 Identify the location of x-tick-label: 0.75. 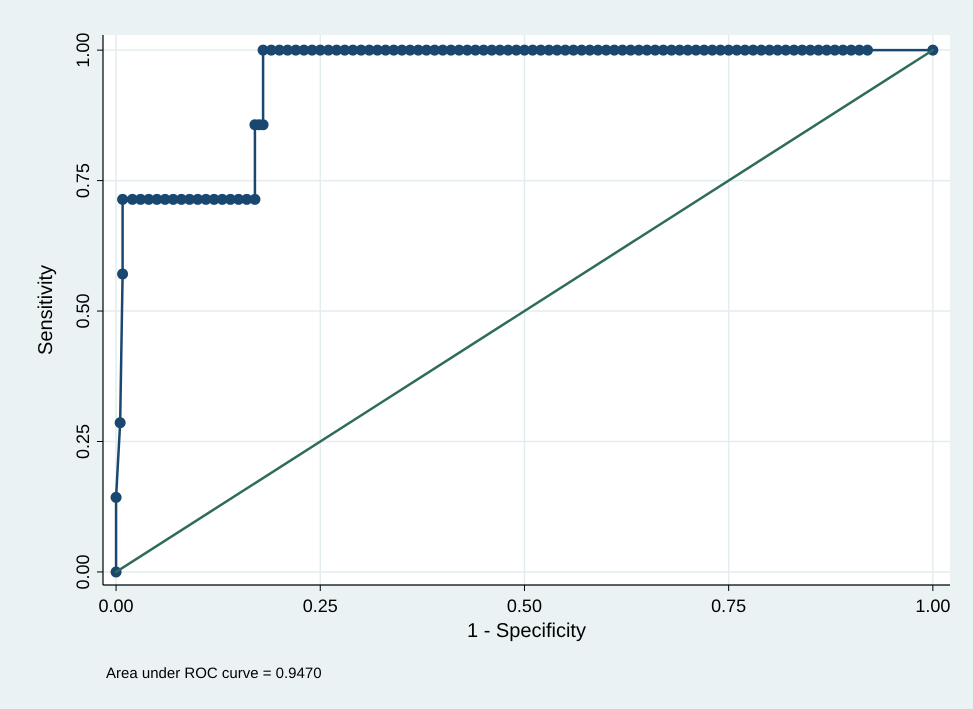
(728, 606).